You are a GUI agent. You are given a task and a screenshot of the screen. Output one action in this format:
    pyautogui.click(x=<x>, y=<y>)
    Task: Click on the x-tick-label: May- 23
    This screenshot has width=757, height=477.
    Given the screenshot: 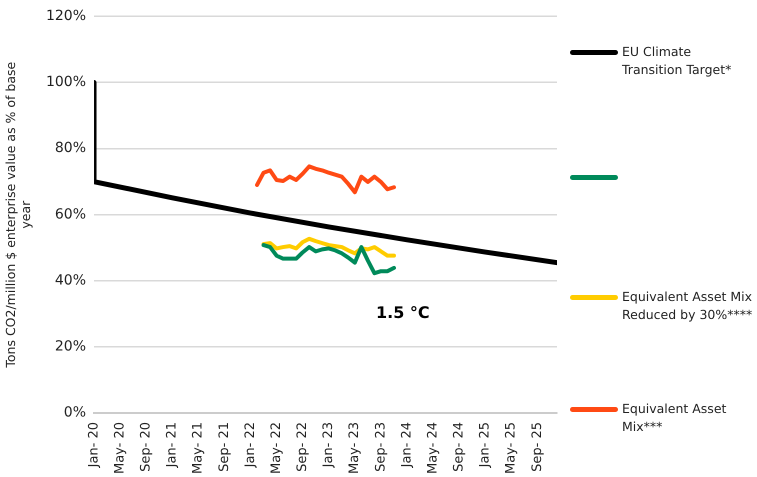 What is the action you would take?
    pyautogui.click(x=354, y=448)
    